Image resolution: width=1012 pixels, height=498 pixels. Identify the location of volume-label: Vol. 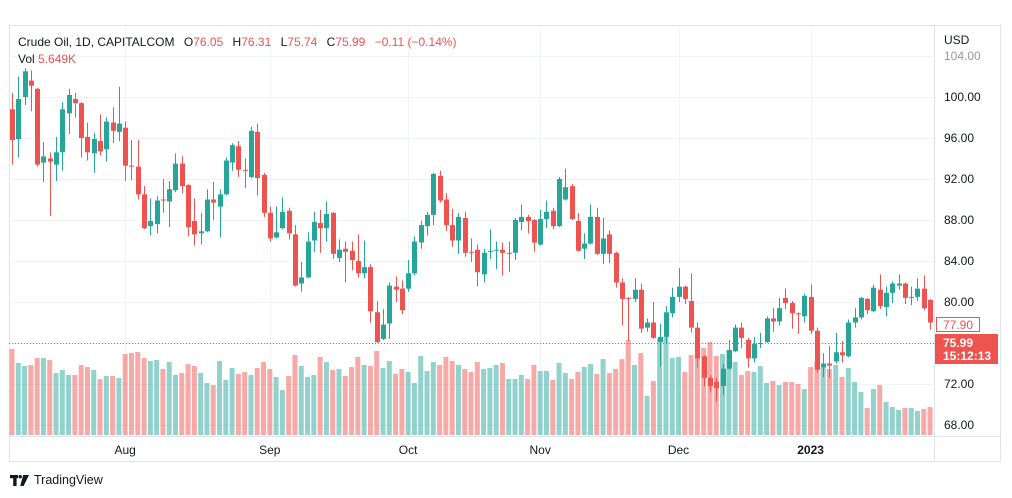
(26, 59).